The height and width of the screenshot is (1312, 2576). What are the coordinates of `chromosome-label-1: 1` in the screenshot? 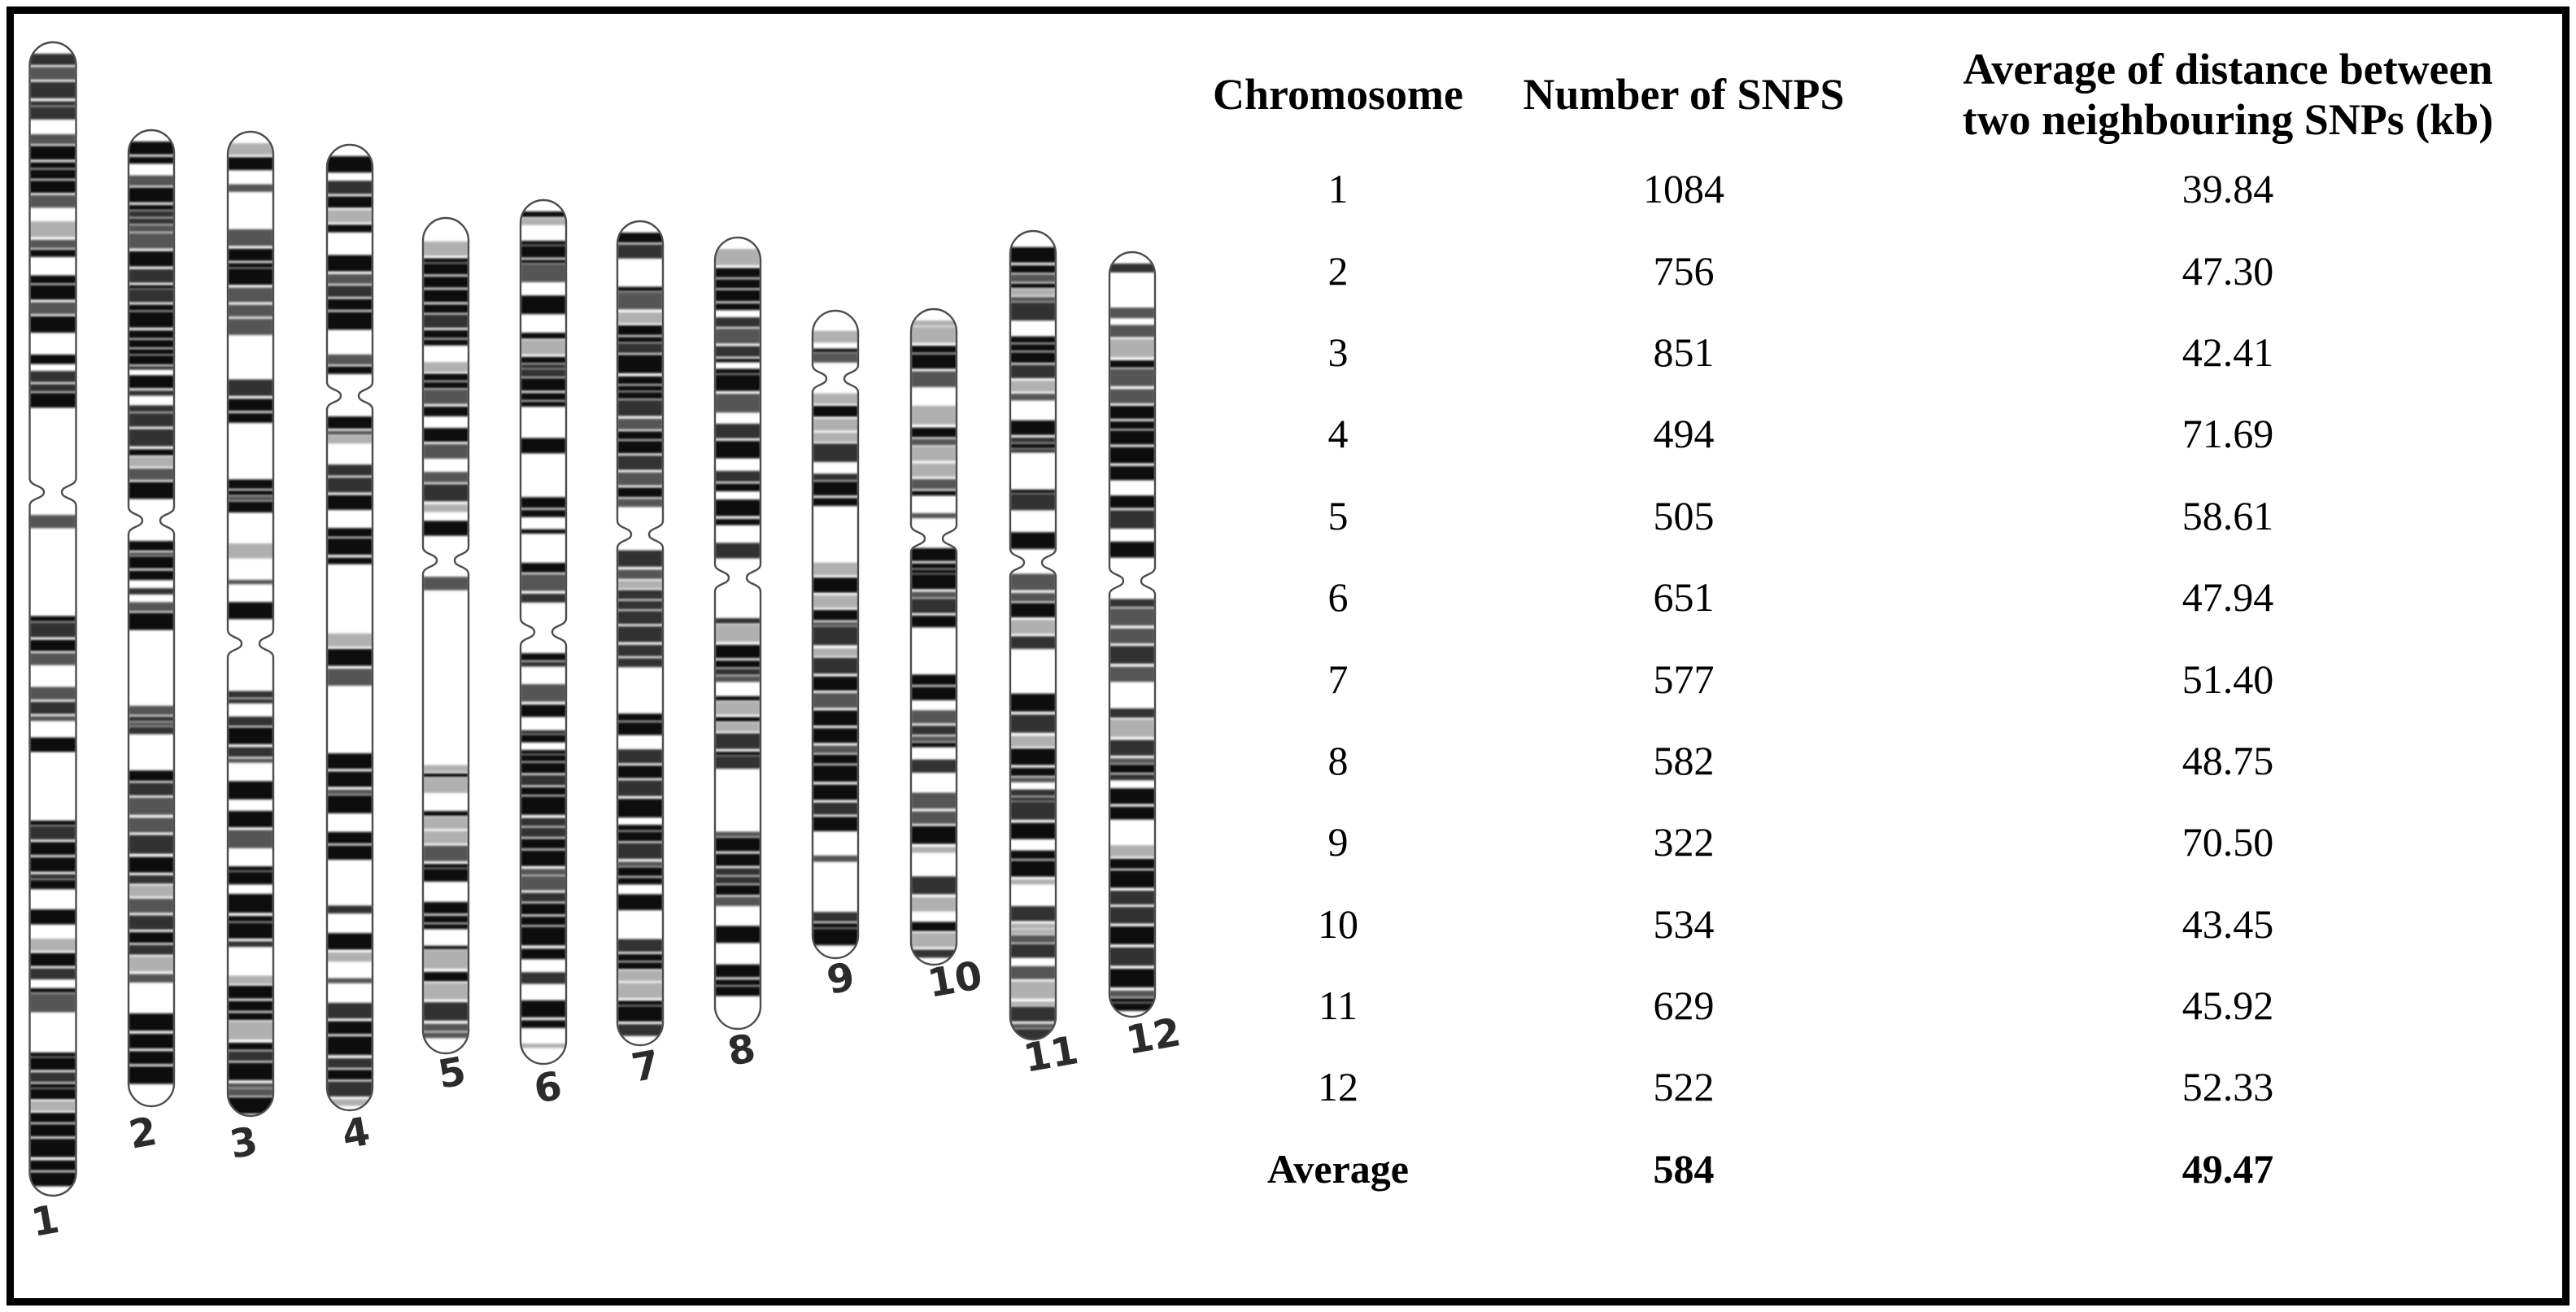 It's located at (45, 1221).